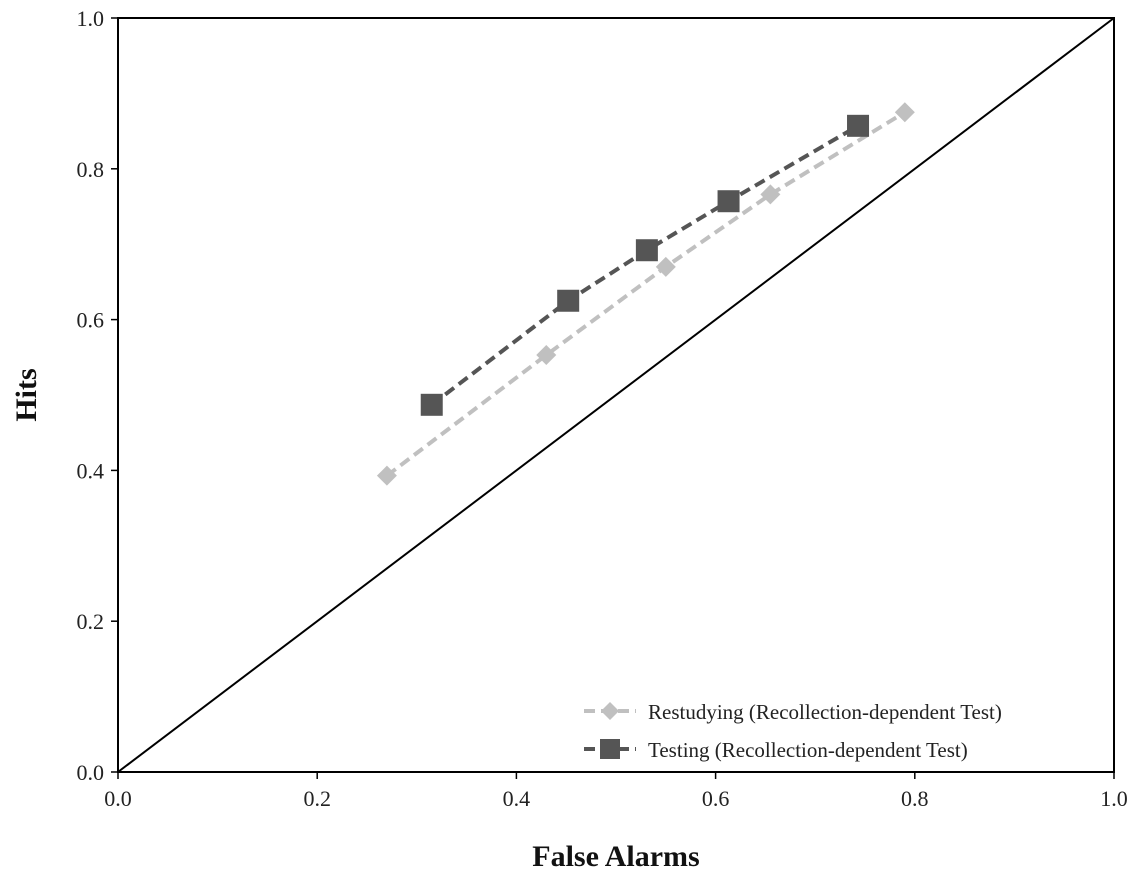 The width and height of the screenshot is (1146, 879). I want to click on y-tick-label-3: 0.6, so click(91, 320).